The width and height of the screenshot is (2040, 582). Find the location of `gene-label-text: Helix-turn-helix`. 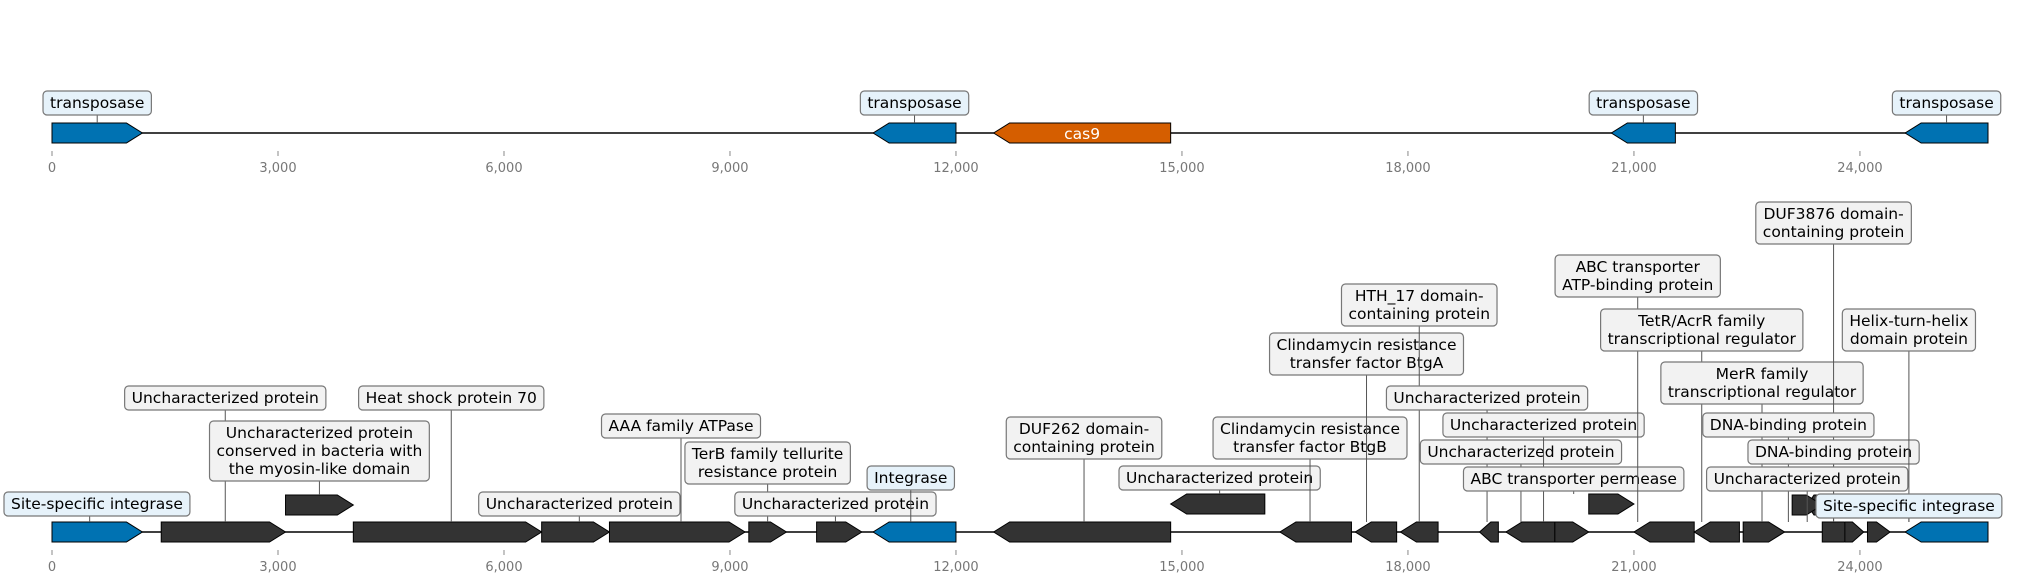

gene-label-text: Helix-turn-helix is located at coordinates (1908, 321).